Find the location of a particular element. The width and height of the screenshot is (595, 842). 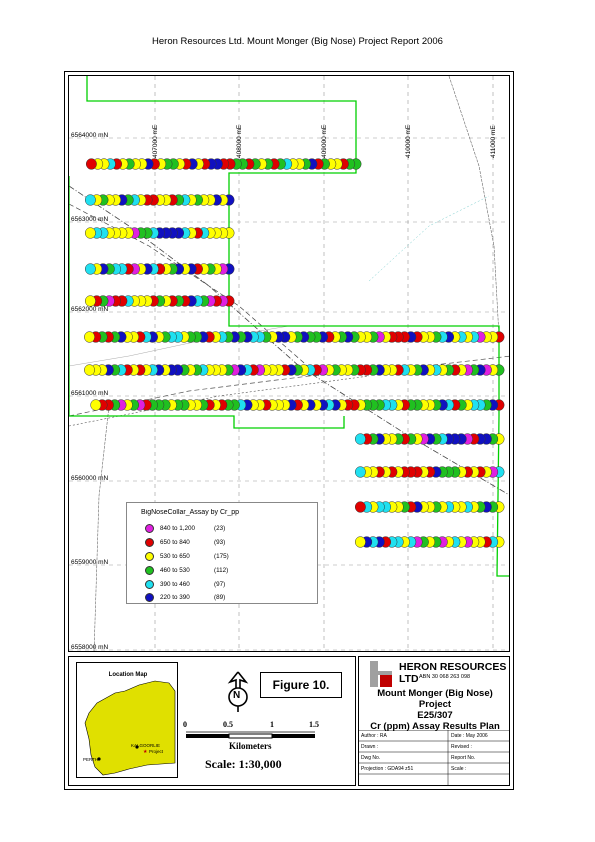

legend-range: 650 to 840 is located at coordinates (175, 542).